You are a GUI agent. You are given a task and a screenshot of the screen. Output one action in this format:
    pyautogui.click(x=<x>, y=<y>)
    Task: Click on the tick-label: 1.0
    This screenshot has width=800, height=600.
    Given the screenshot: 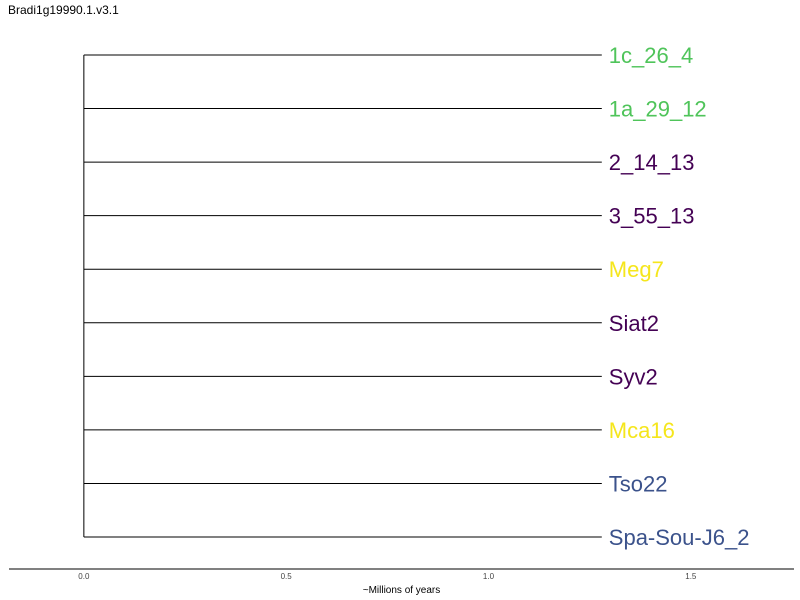 What is the action you would take?
    pyautogui.click(x=489, y=576)
    